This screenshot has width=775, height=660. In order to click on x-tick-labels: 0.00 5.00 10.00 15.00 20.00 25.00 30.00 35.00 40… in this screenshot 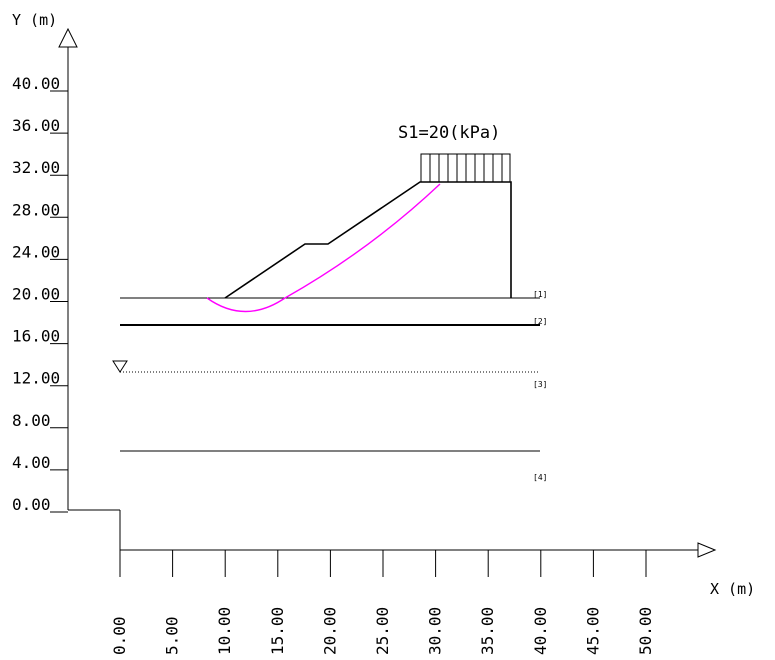, I will do `click(382, 602)`.